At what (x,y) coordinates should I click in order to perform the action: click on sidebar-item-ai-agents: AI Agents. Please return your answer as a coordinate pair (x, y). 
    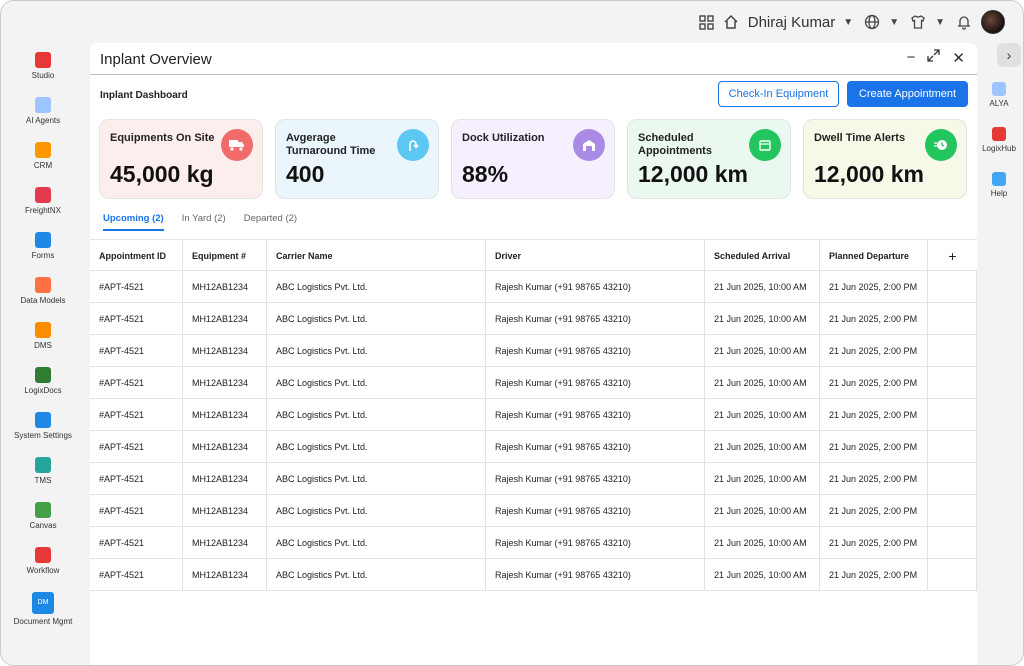
    Looking at the image, I should click on (43, 111).